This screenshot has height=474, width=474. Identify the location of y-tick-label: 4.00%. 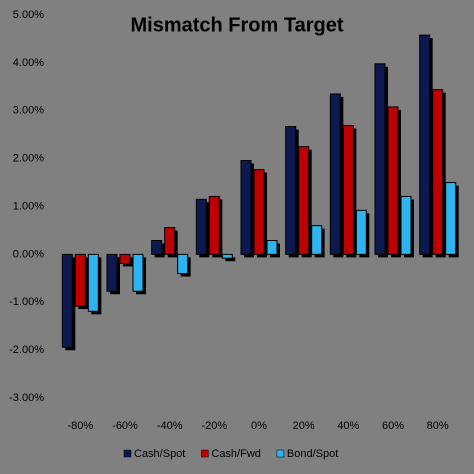
(28, 63).